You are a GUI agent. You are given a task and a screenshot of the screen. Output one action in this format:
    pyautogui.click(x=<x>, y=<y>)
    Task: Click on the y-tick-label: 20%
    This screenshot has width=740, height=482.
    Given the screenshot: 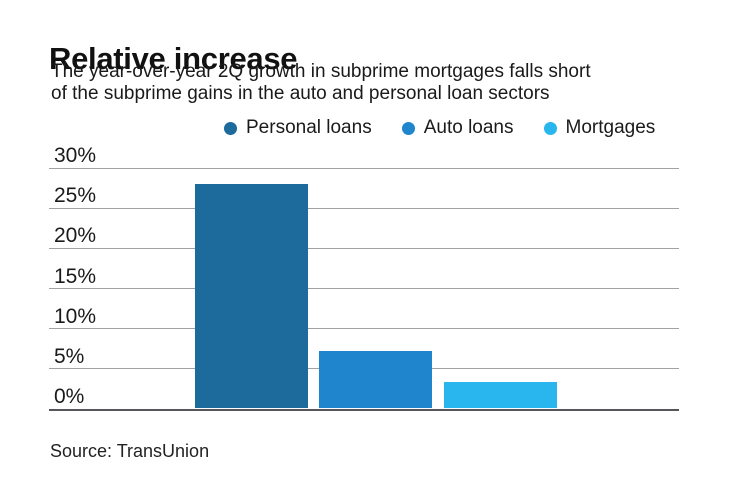 What is the action you would take?
    pyautogui.click(x=75, y=236)
    